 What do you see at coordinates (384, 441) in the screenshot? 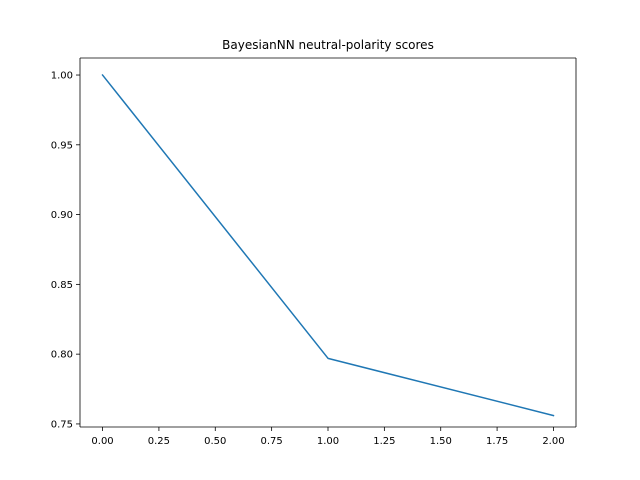
I see `x-tick-label: 1.25` at bounding box center [384, 441].